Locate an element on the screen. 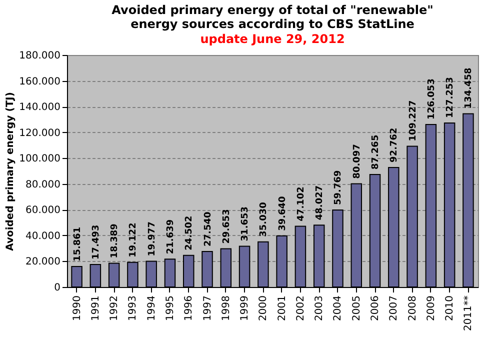  text: 80.097 is located at coordinates (357, 161).